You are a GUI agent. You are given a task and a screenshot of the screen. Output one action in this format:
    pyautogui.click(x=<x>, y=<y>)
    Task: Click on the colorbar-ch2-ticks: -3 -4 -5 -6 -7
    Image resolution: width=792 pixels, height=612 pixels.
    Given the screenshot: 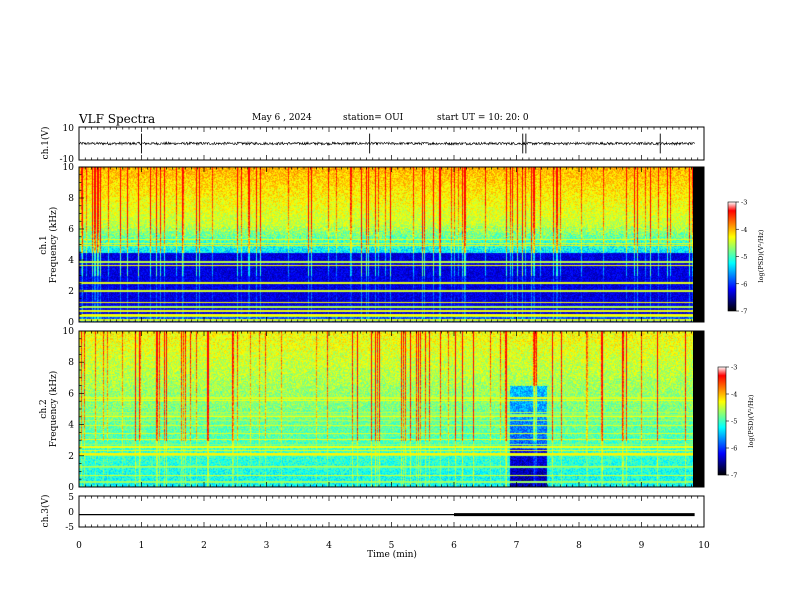 What is the action you would take?
    pyautogui.click(x=731, y=422)
    